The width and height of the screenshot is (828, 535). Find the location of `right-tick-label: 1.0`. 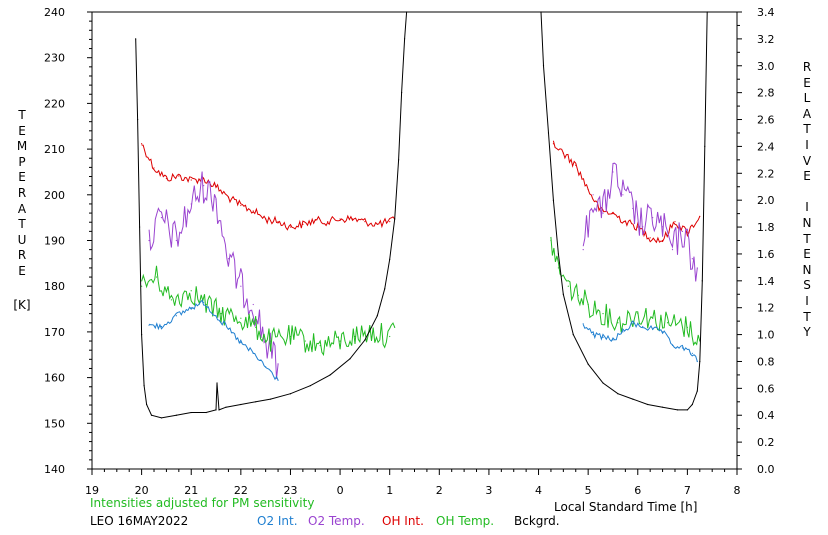

right-tick-label: 1.0 is located at coordinates (766, 335).